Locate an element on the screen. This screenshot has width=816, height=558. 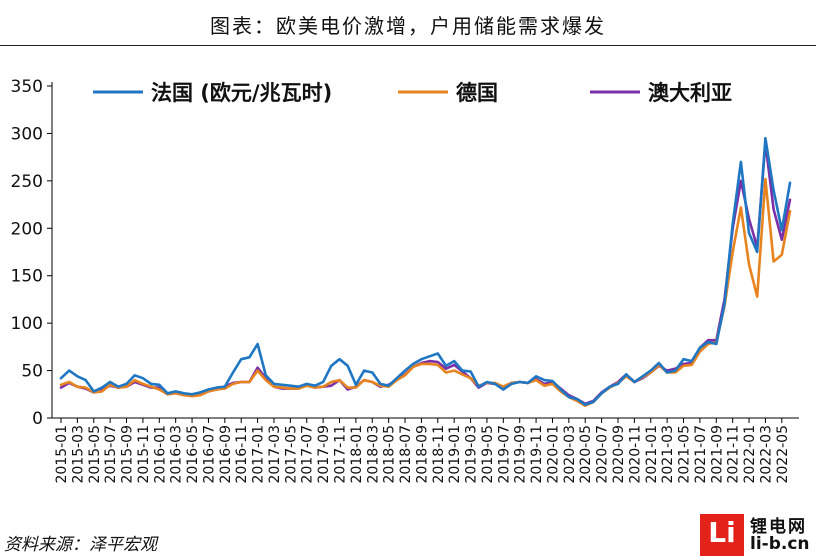
x-tick-label: 2020-03 is located at coordinates (570, 454).